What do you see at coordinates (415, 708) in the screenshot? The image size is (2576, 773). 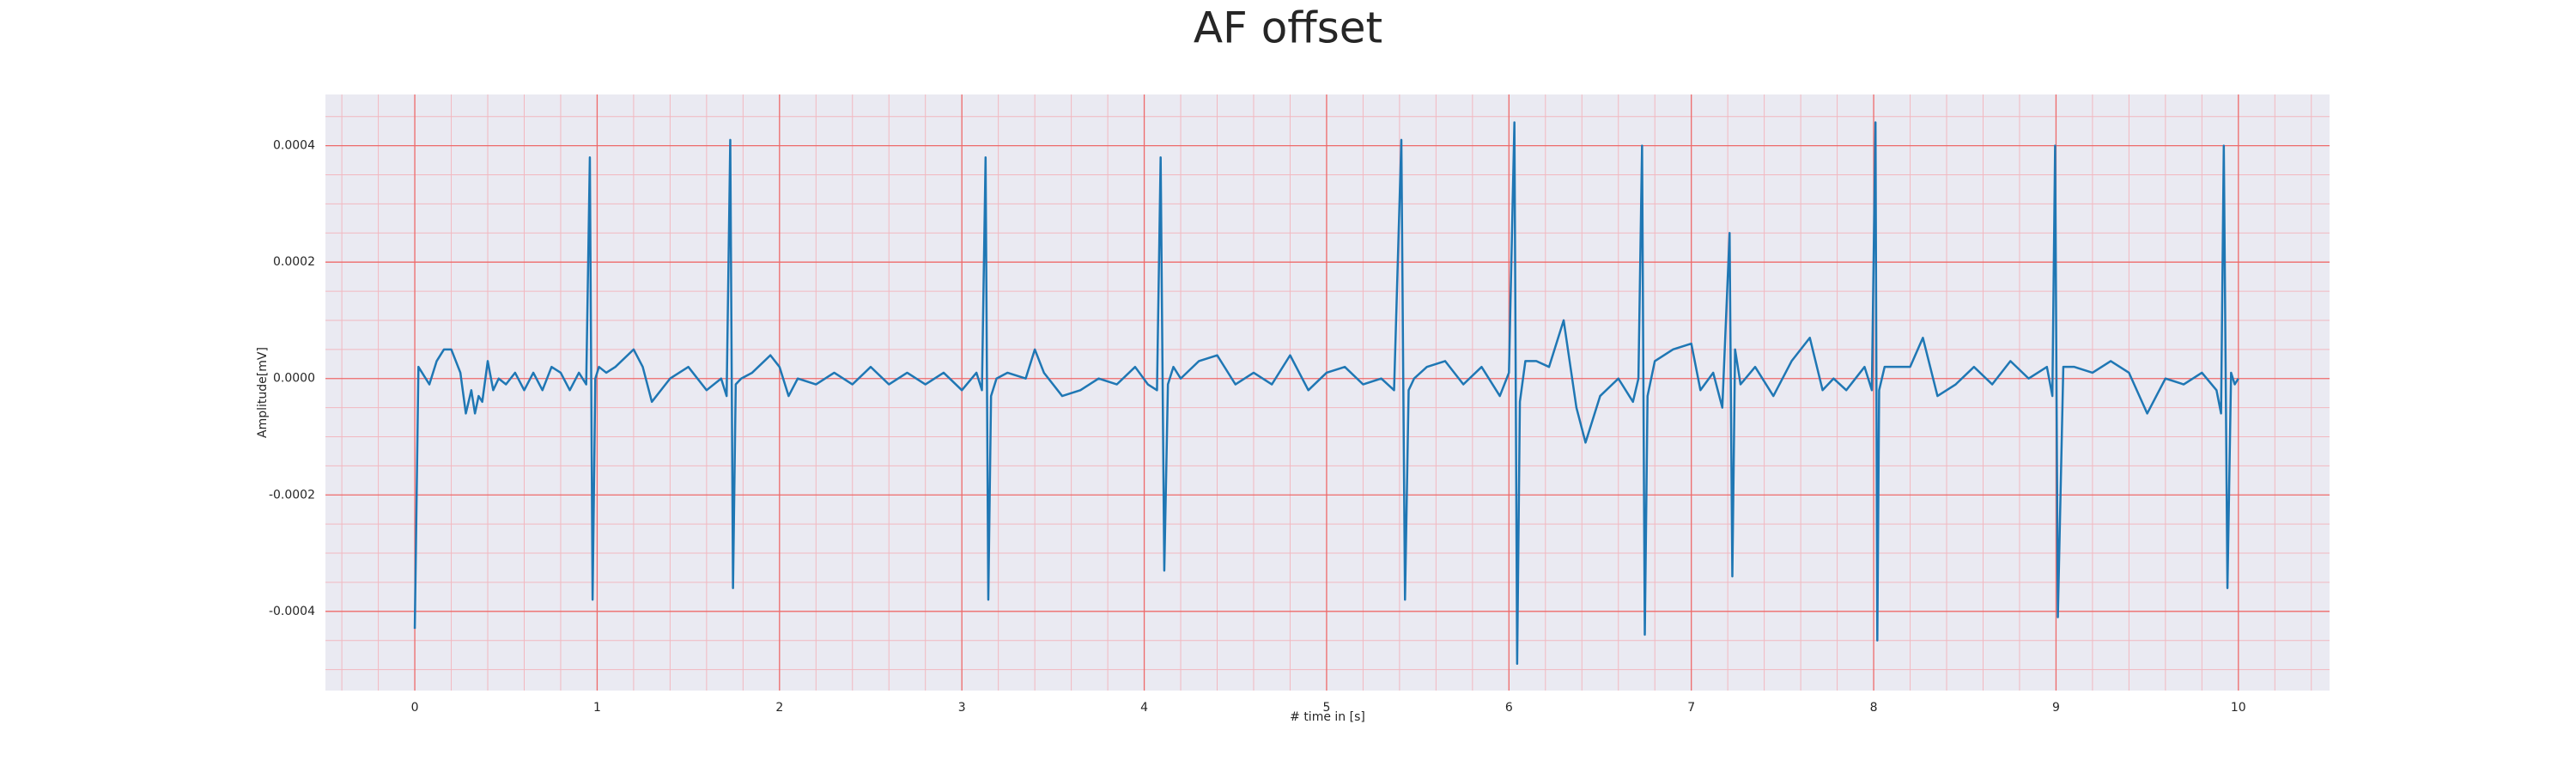 I see `x-tick-label: 0` at bounding box center [415, 708].